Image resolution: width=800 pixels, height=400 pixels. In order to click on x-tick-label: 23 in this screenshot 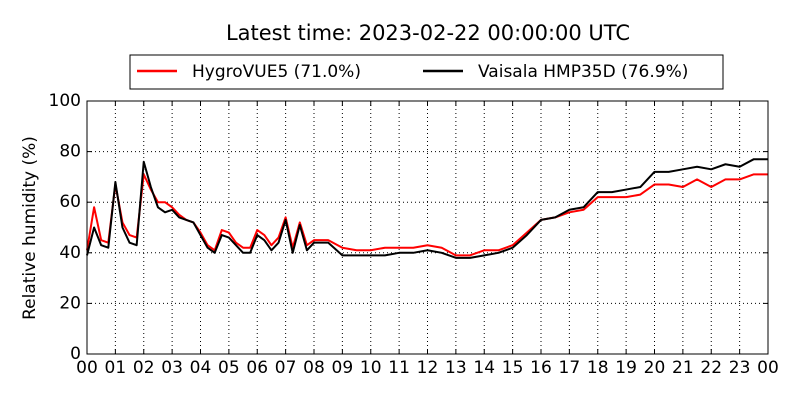, I will do `click(740, 368)`.